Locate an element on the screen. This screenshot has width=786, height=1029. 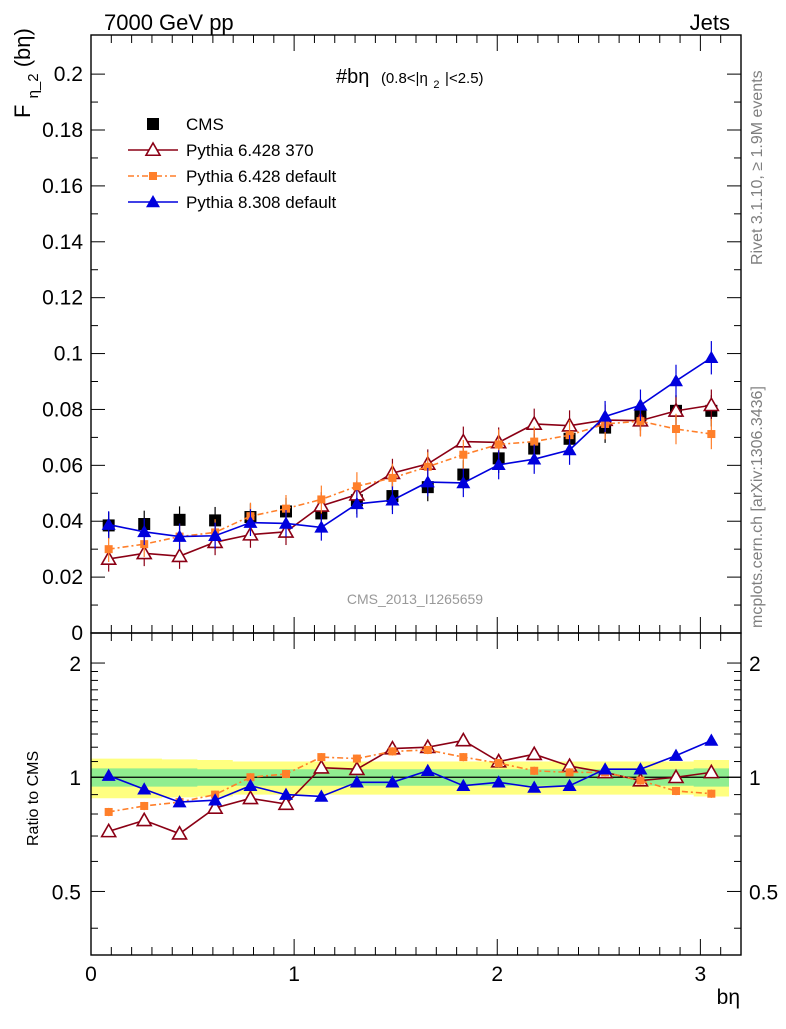
jets-label: Jets is located at coordinates (710, 22).